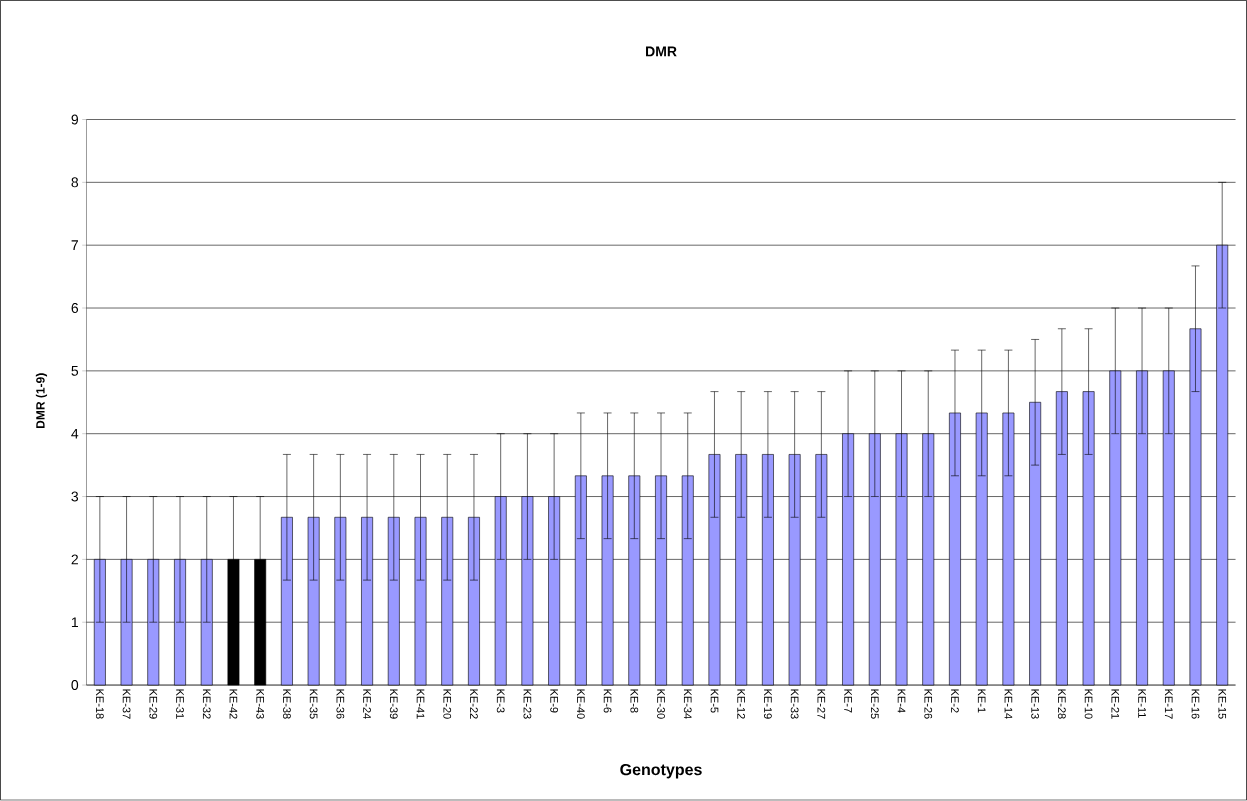  What do you see at coordinates (1142, 704) in the screenshot?
I see `x-tick-label: KE-11` at bounding box center [1142, 704].